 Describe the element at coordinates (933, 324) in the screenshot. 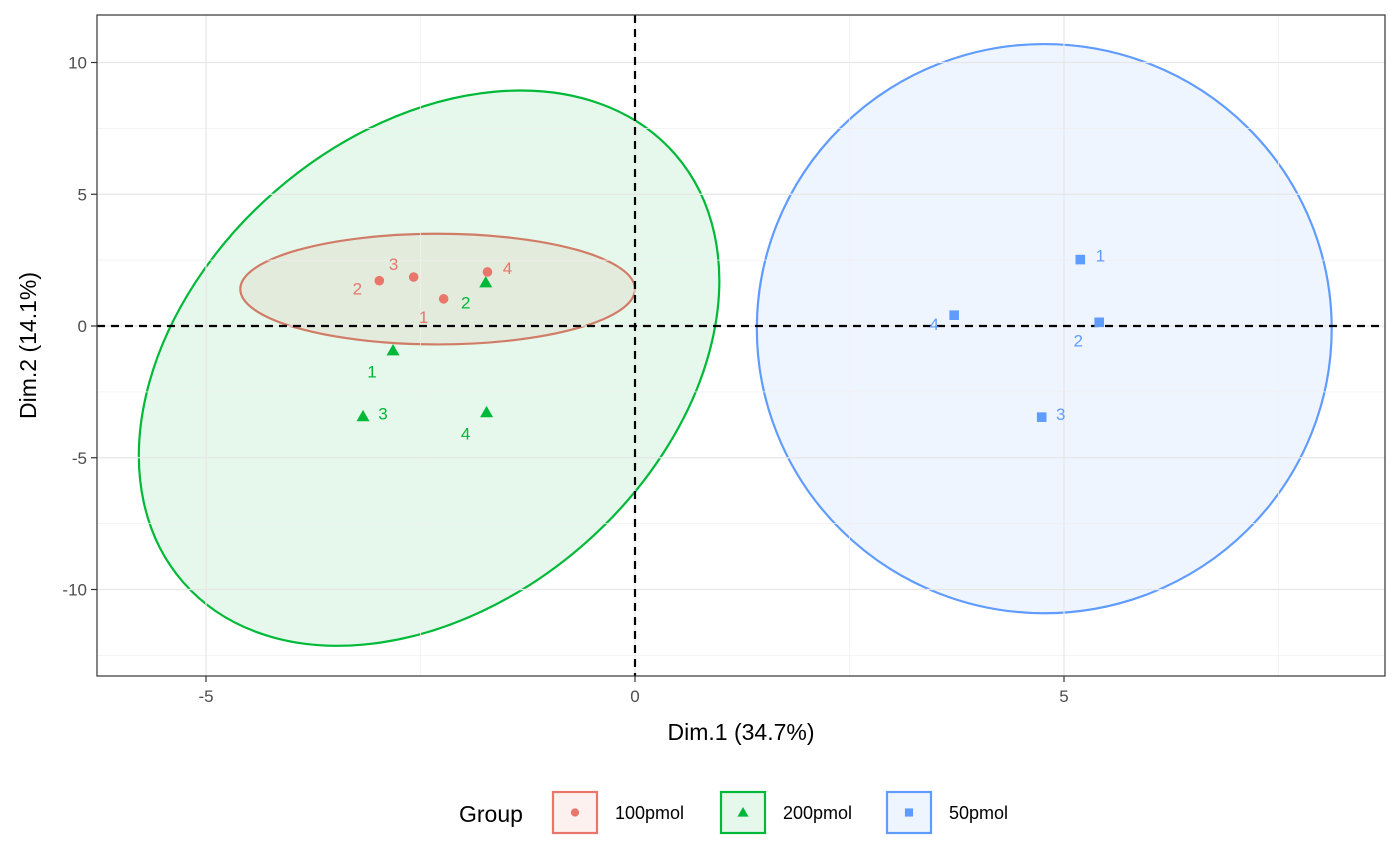

I see `point-label-50pmol-4: 4` at that location.